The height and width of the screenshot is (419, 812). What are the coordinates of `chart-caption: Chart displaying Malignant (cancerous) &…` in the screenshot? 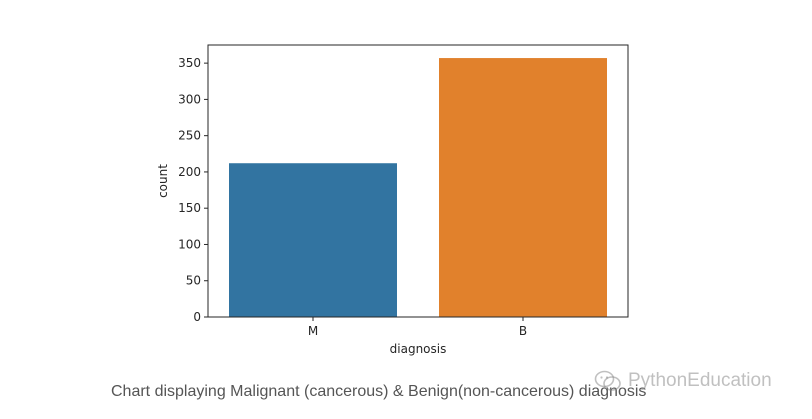 It's located at (379, 391).